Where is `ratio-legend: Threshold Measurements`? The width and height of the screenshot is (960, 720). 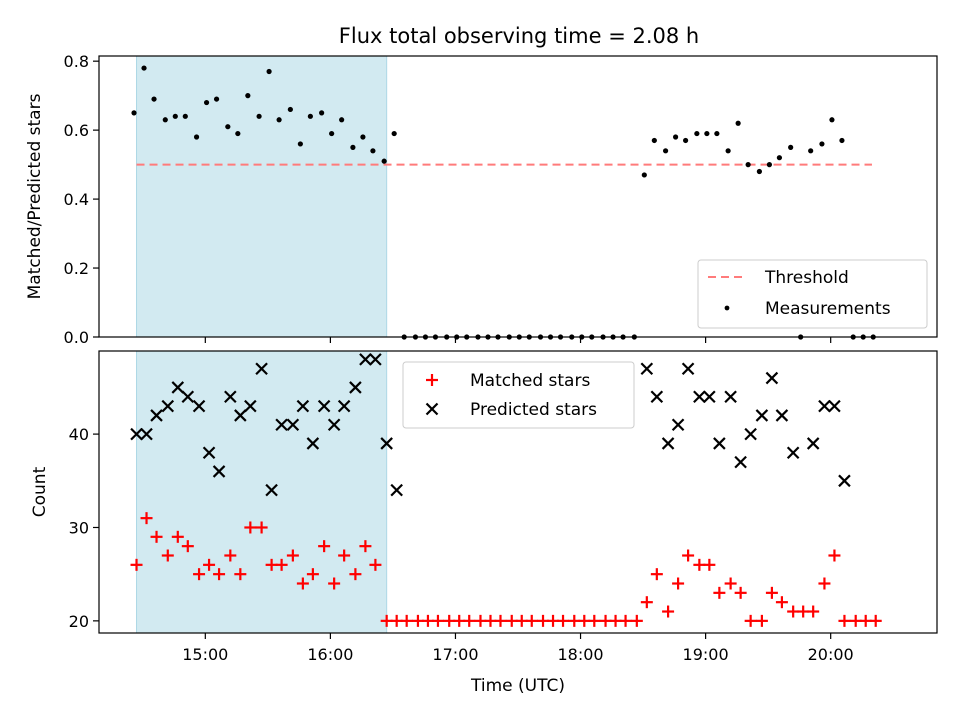
ratio-legend: Threshold Measurements is located at coordinates (812, 294).